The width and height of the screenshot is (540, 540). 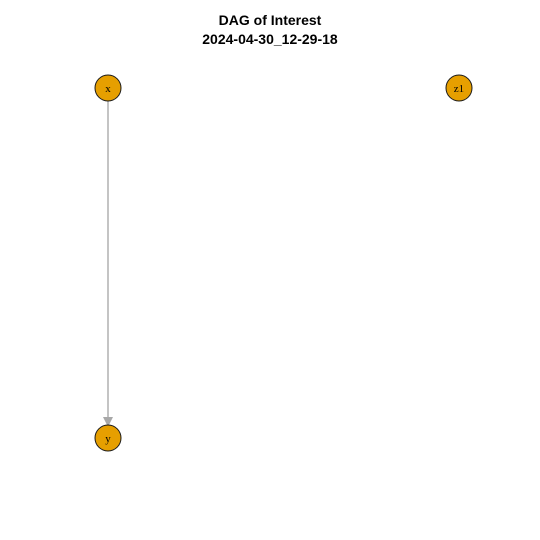 I want to click on diagram-title: DAG of Interest, so click(x=270, y=20).